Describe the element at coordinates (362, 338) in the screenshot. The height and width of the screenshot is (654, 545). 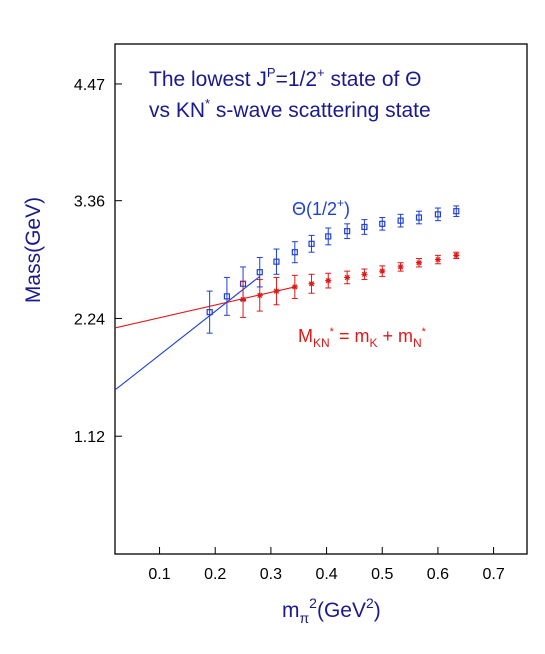
I see `kn-threshold-series-label: MKN* = mK + mN*` at that location.